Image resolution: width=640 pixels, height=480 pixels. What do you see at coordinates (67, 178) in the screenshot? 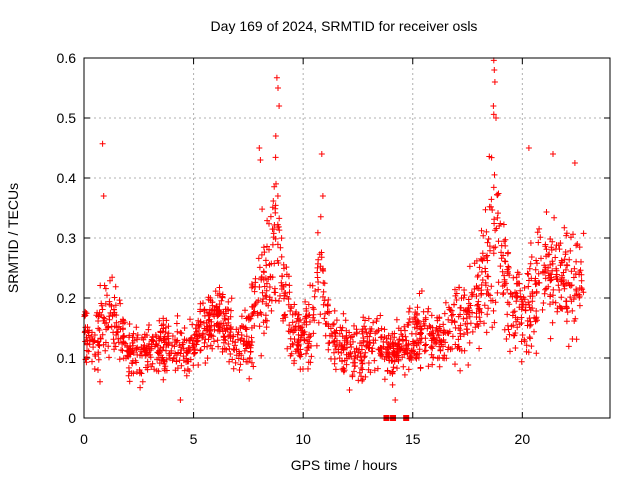
I see `y-tick-label: 0.4` at bounding box center [67, 178].